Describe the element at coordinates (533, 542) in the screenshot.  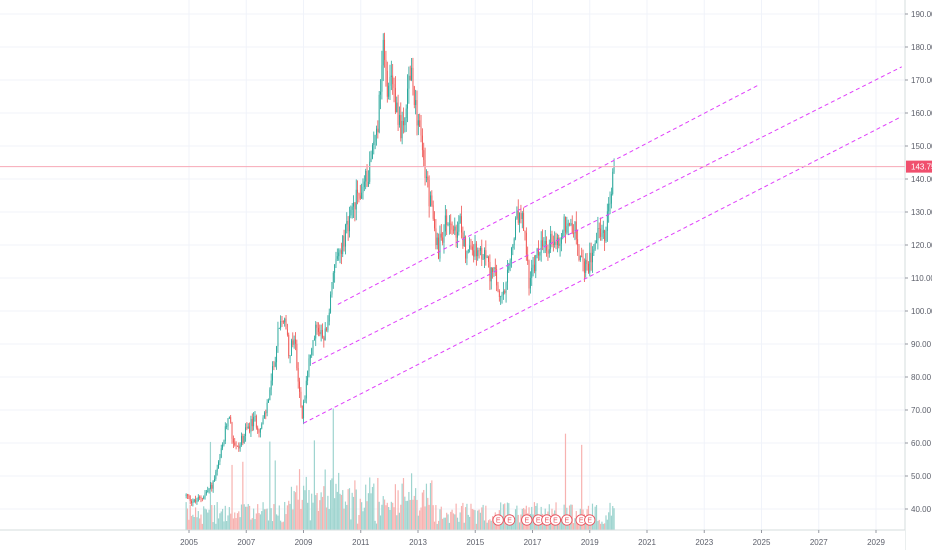
I see `x-tick-label: 2017` at that location.